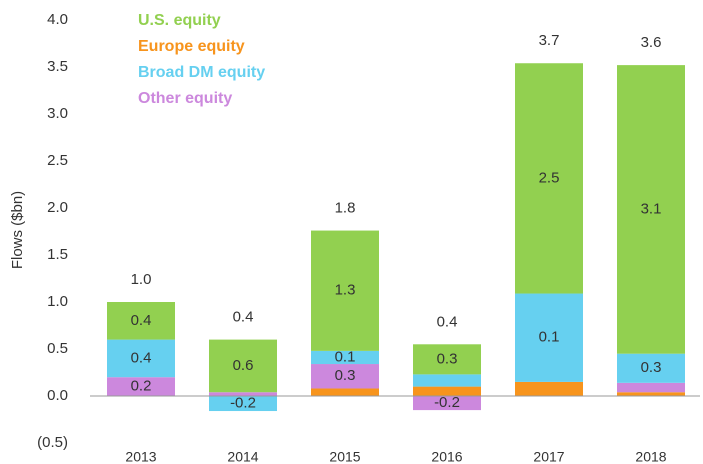 This screenshot has width=703, height=464. What do you see at coordinates (650, 456) in the screenshot?
I see `x-tick-label: 2018` at bounding box center [650, 456].